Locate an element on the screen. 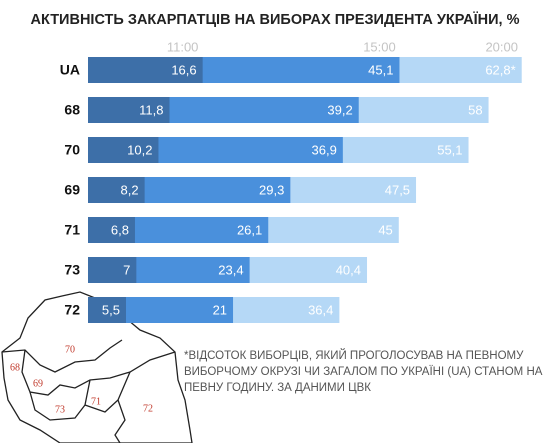 The image size is (550, 443). value-label: 40,4 is located at coordinates (348, 269).